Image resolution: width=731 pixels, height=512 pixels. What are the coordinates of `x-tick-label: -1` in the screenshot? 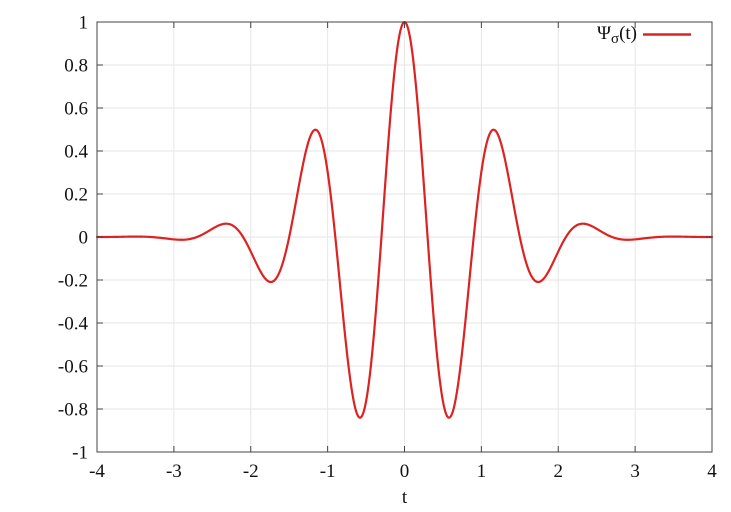 It's located at (328, 471).